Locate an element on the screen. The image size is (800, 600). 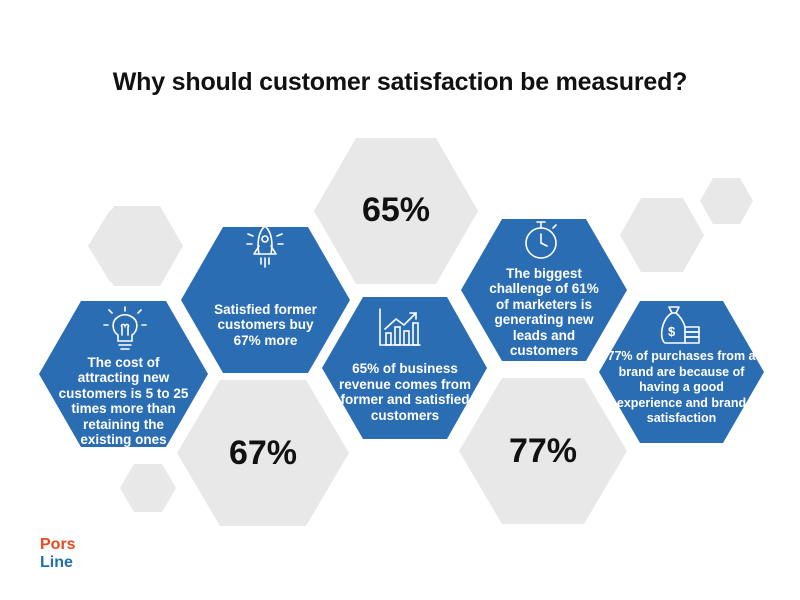
fact-hexagon-revenue is located at coordinates (404, 368).